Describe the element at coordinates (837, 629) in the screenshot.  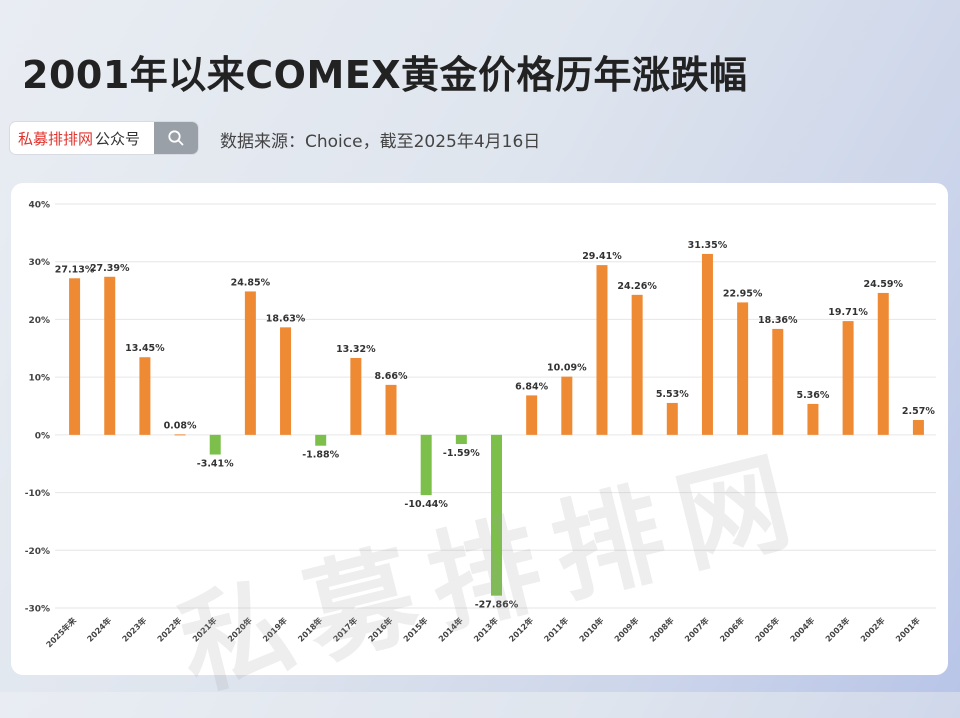
I see `x-tick-label: 2003年` at that location.